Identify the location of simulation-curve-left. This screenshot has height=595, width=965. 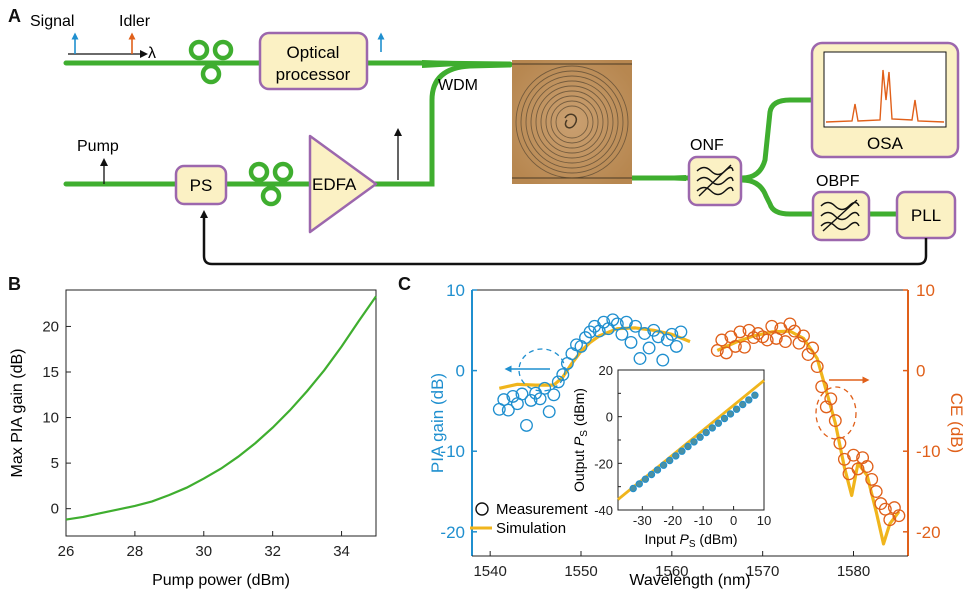
(594, 358).